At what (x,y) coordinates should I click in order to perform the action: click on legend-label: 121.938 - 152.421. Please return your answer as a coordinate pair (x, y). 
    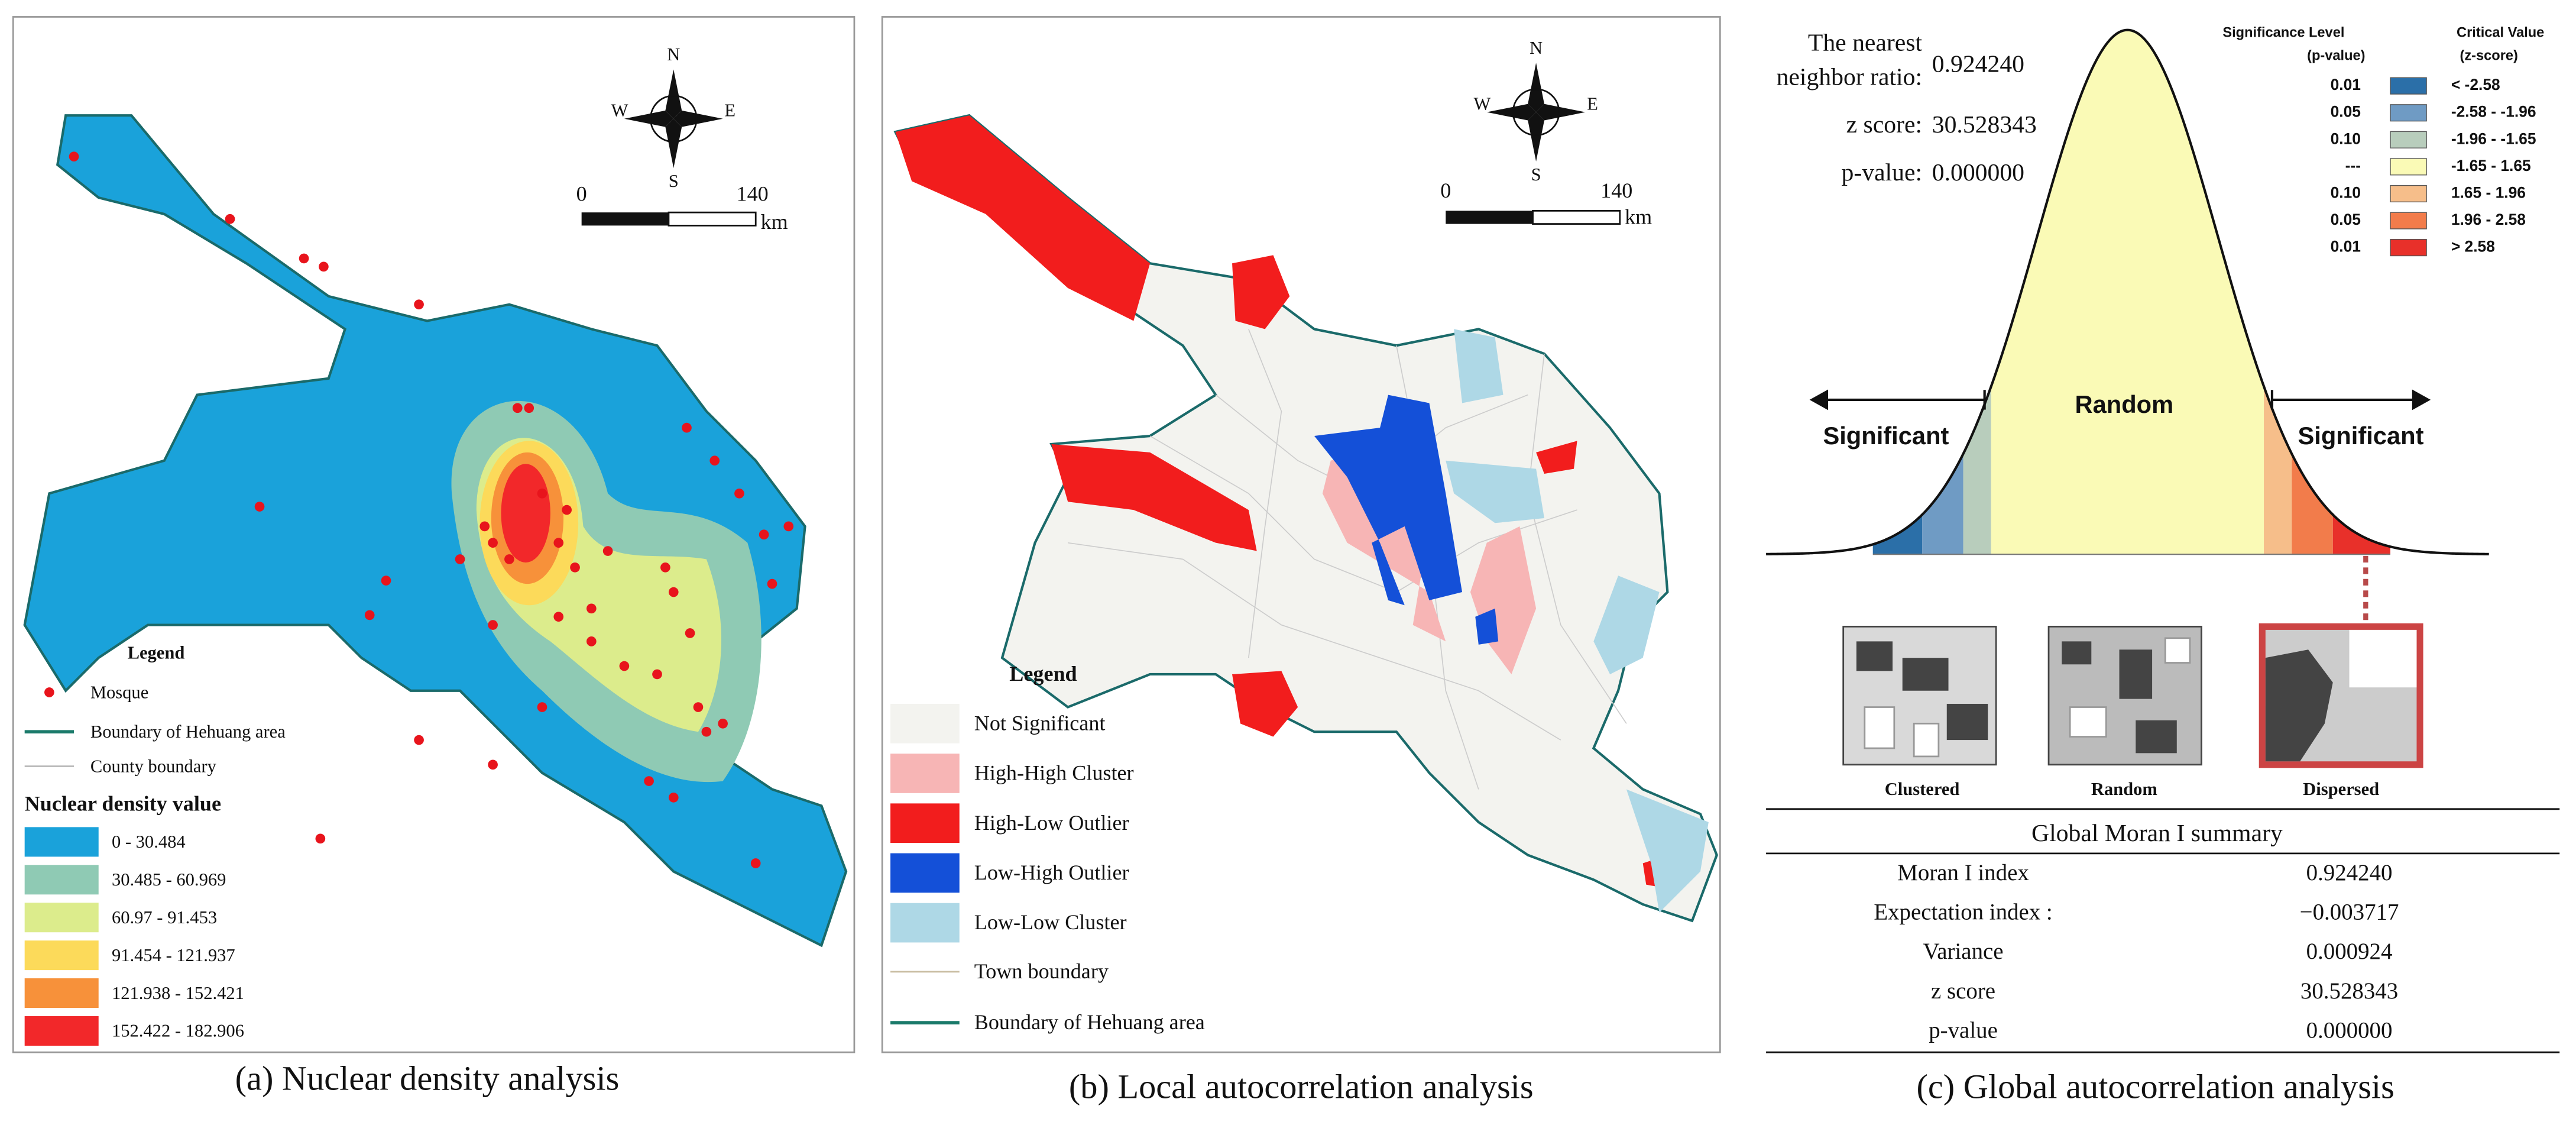
    Looking at the image, I should click on (178, 993).